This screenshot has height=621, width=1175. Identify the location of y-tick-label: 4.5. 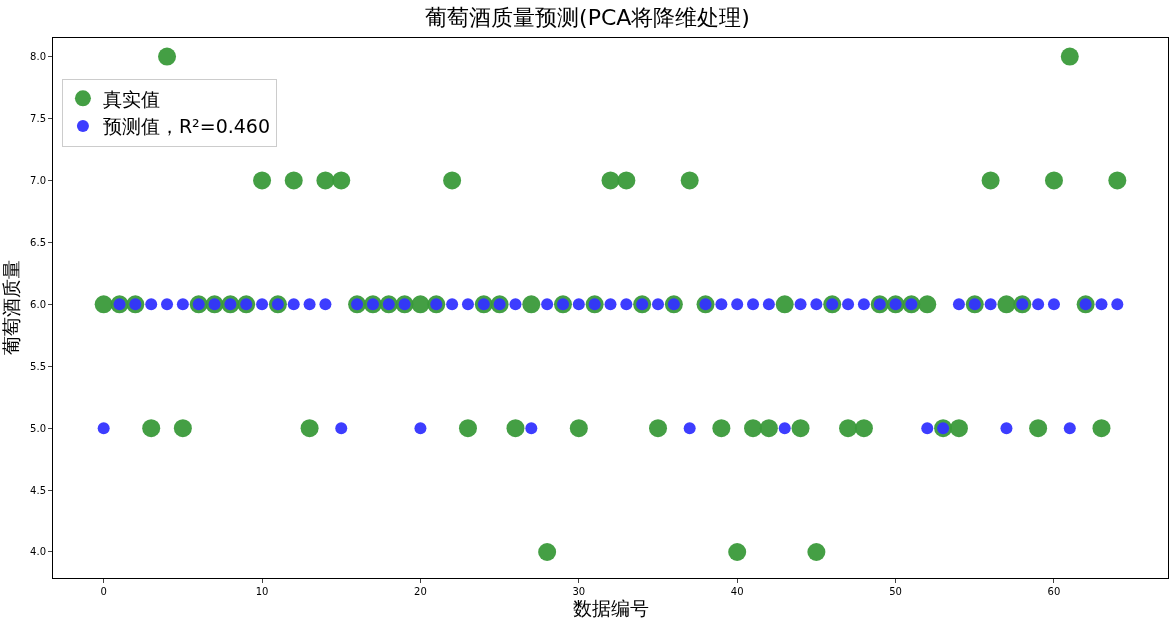
(38, 490).